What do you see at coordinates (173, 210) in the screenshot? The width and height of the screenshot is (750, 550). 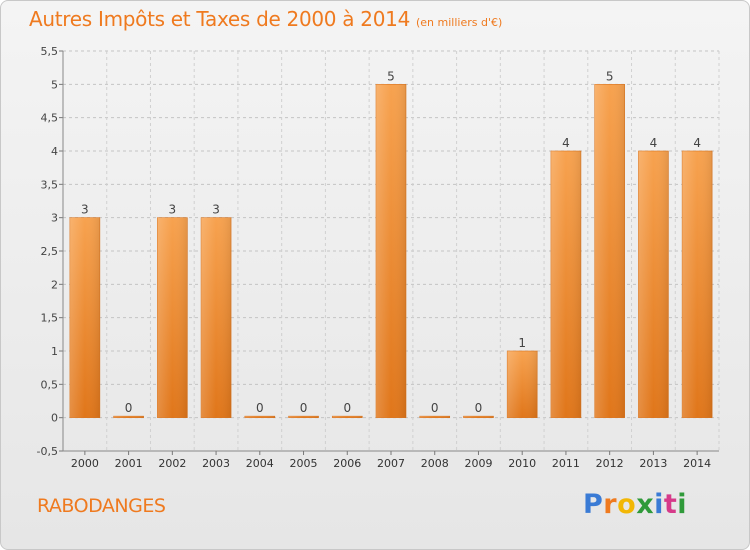 I see `data-label-2002: 3` at bounding box center [173, 210].